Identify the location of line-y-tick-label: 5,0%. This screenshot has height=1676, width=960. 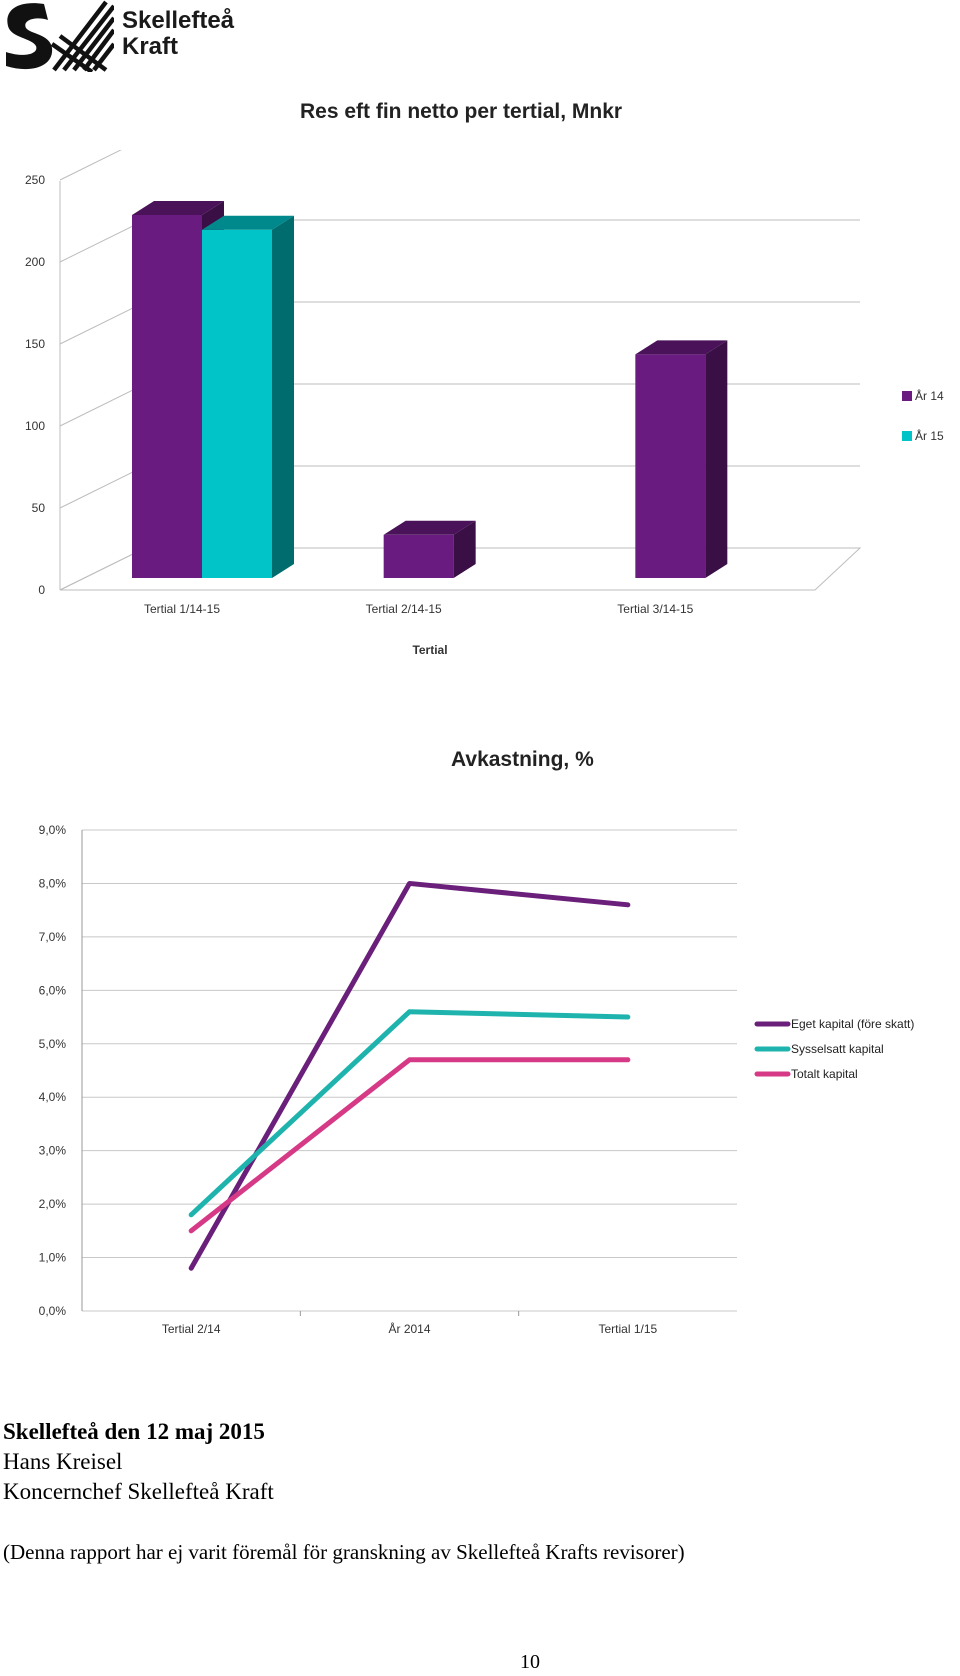
(53, 1044).